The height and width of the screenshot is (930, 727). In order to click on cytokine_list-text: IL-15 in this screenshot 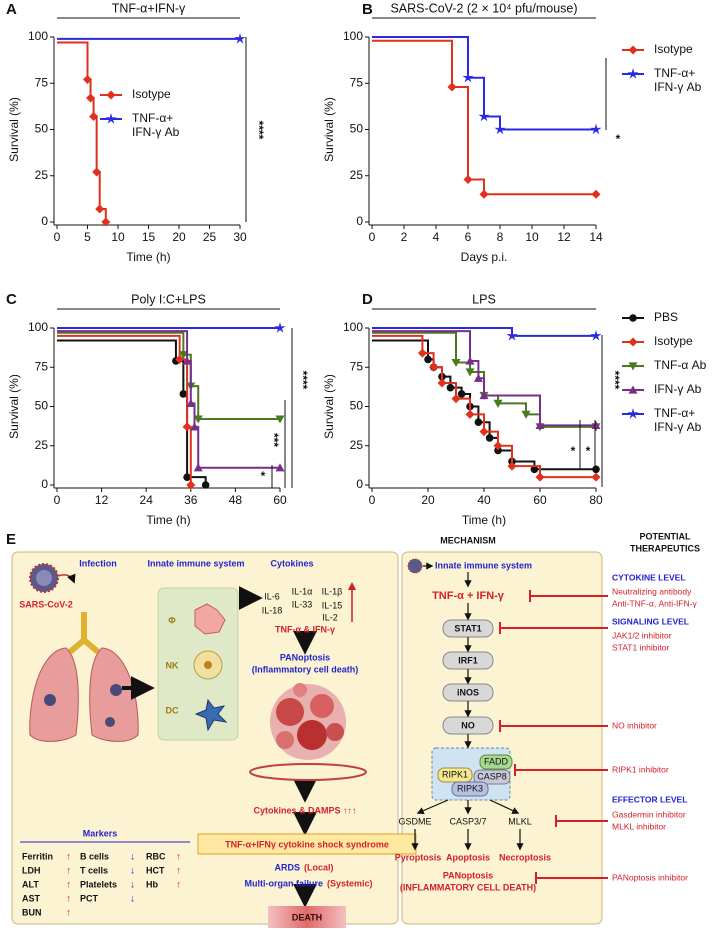, I will do `click(332, 605)`.